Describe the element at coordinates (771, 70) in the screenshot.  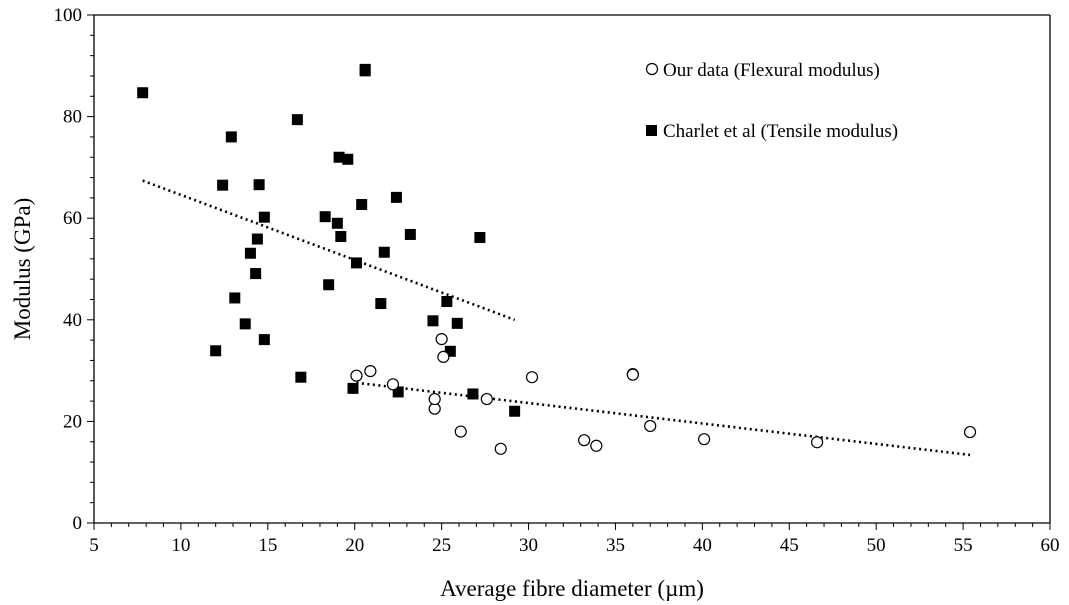
I see `legend-label-our-data: Our data (Flexural modulus)` at that location.